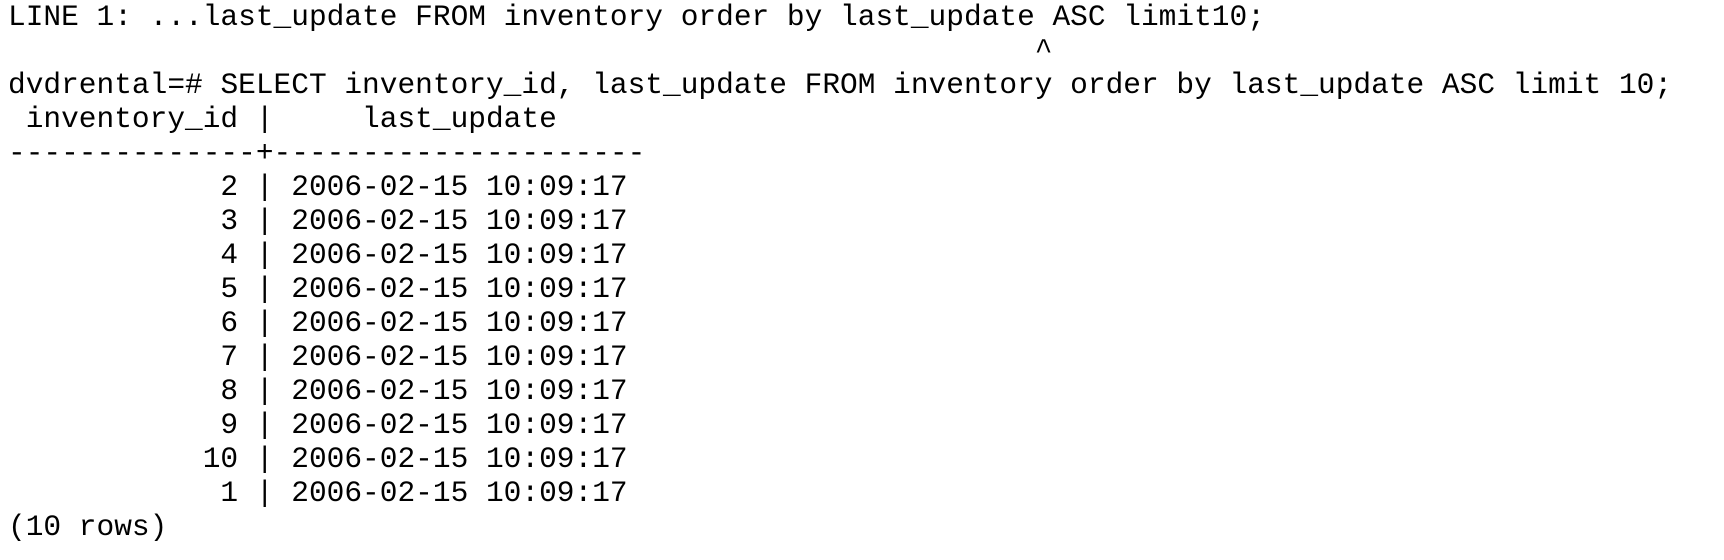 This screenshot has height=560, width=1724. What do you see at coordinates (530, 51) in the screenshot?
I see `error-caret: ^` at bounding box center [530, 51].